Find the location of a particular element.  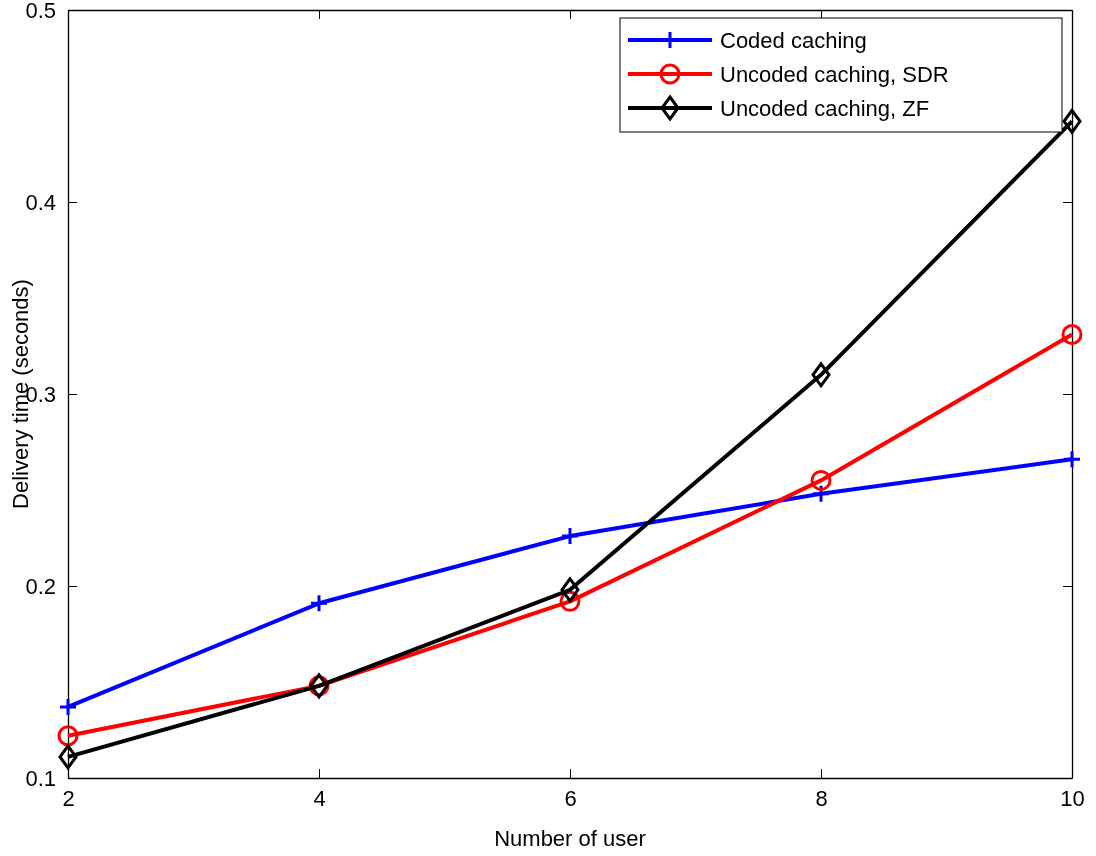

x-tick-label: 10 is located at coordinates (1072, 798).